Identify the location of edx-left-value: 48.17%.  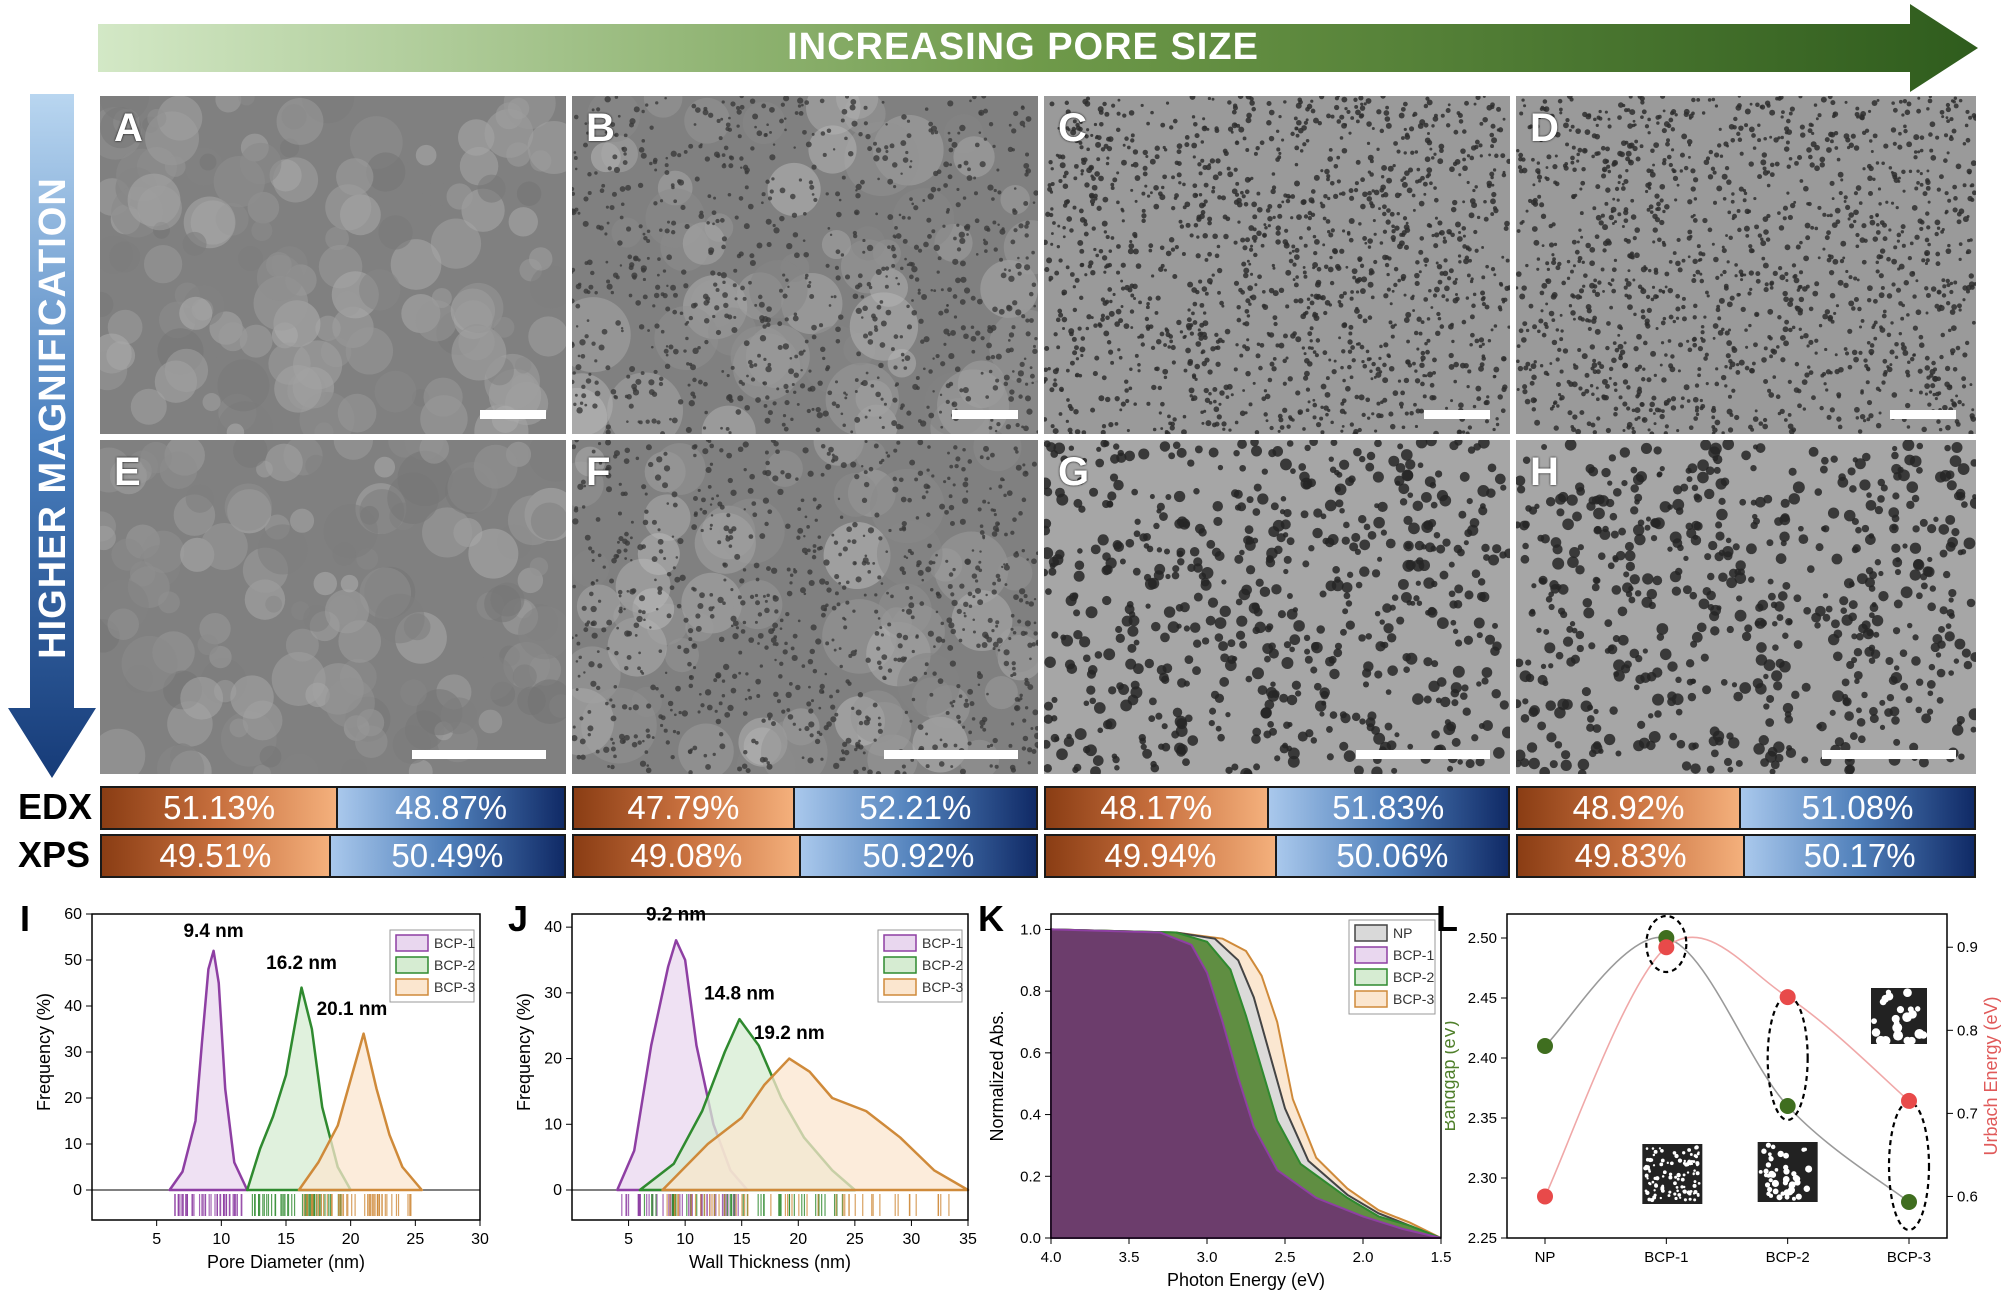
(1157, 808).